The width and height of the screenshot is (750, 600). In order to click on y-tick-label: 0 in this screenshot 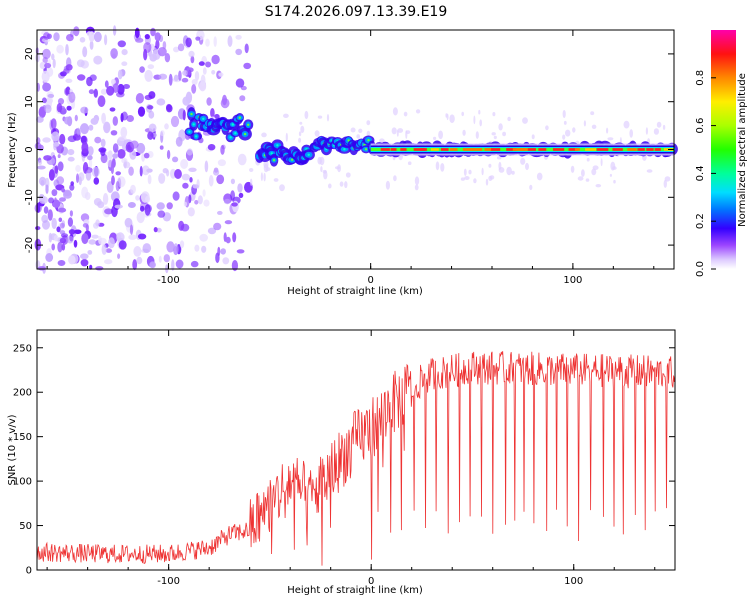, I will do `click(29, 149)`.